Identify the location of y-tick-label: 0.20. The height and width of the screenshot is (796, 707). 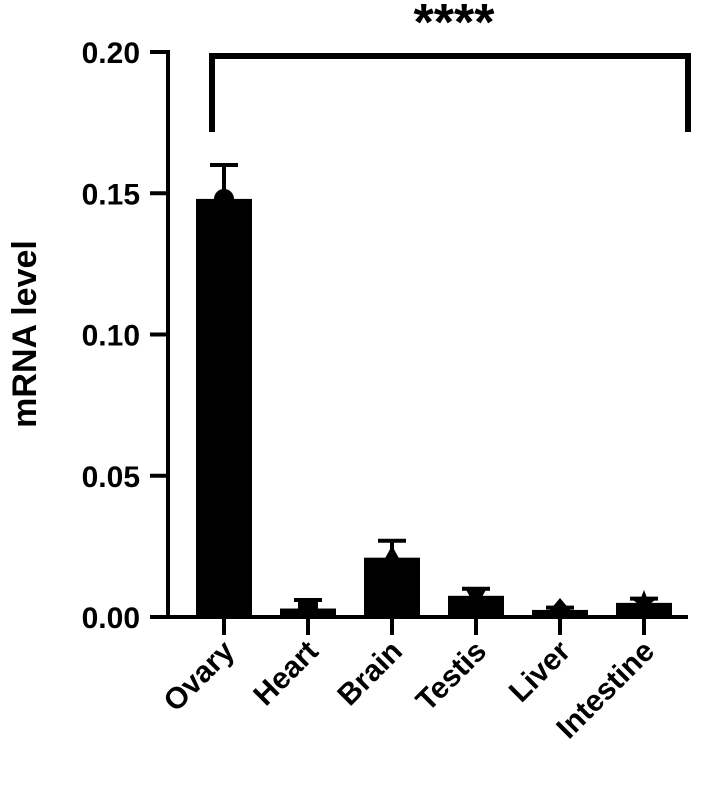
(111, 53).